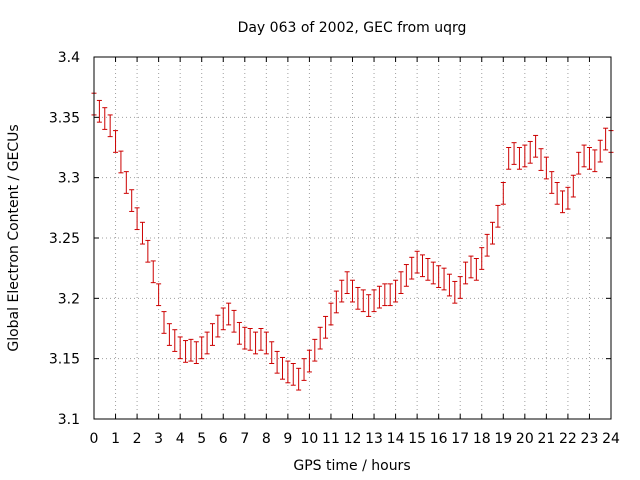  What do you see at coordinates (64, 118) in the screenshot?
I see `y-tick-label: 3.35` at bounding box center [64, 118].